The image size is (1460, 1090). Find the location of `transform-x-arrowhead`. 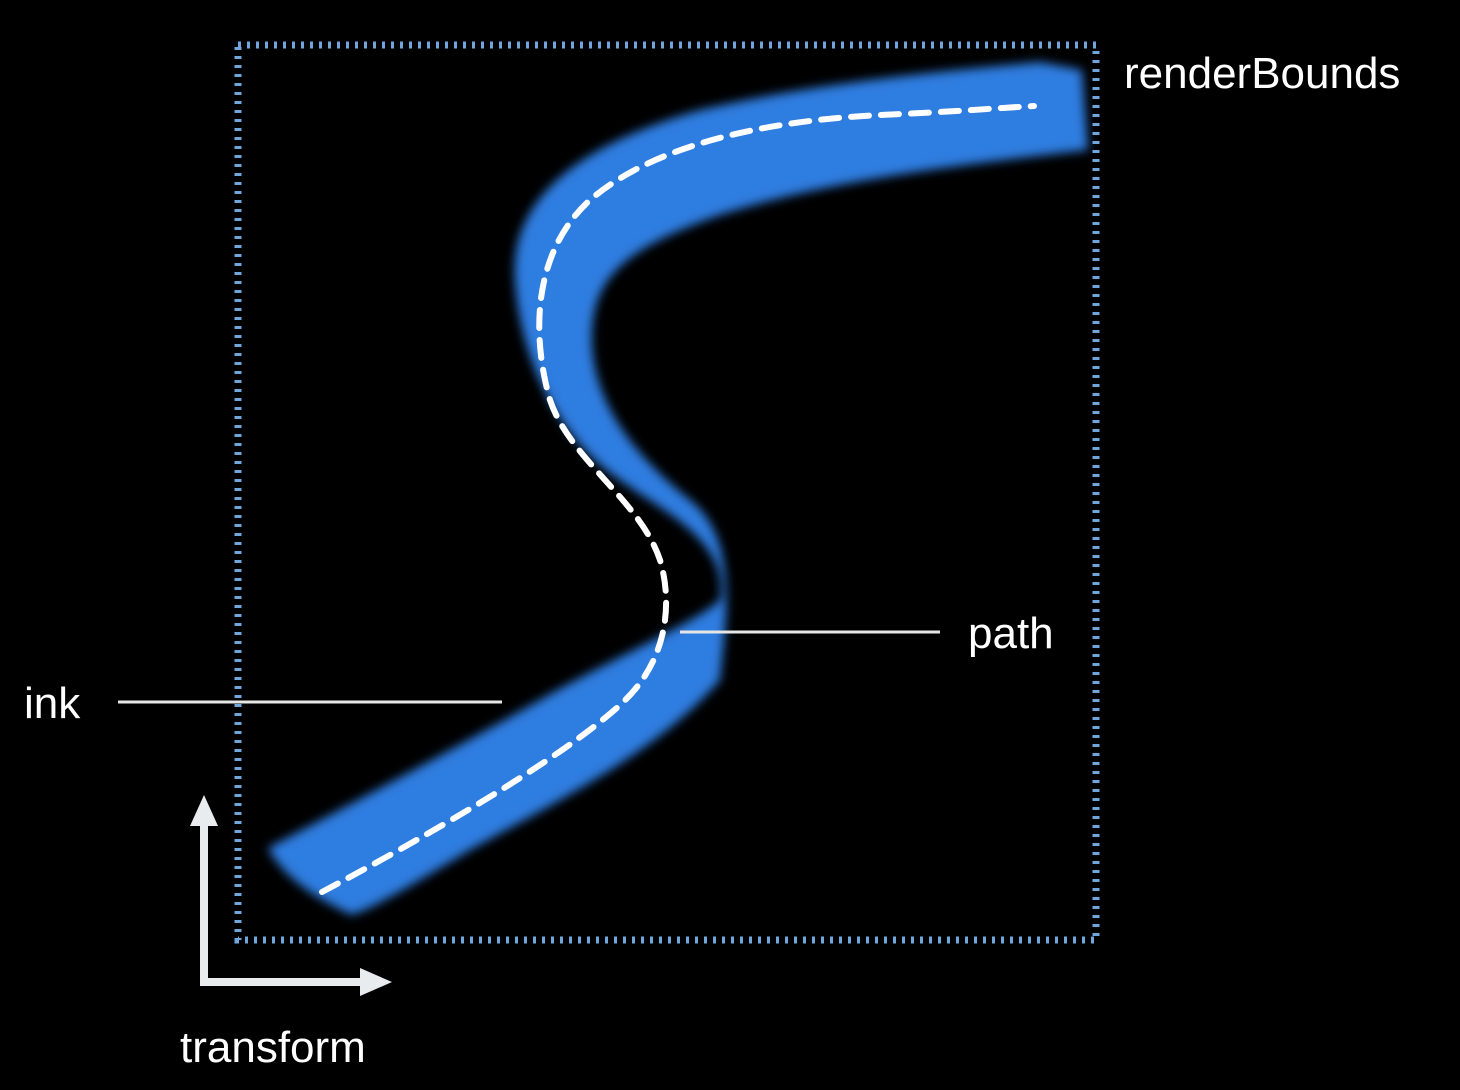

transform-x-arrowhead is located at coordinates (376, 982).